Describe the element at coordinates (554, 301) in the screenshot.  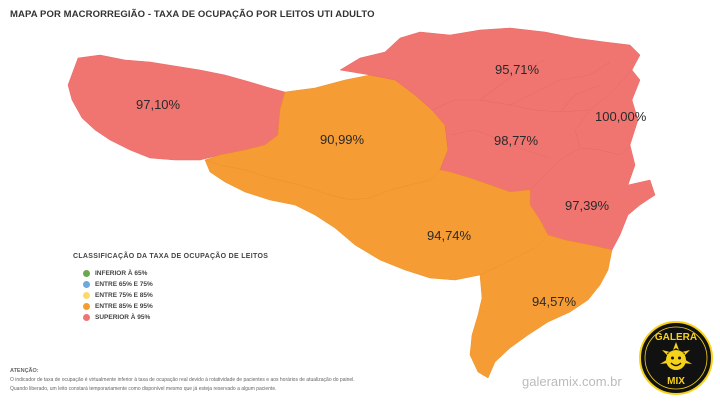
I see `region-label-south: 94,57%` at that location.